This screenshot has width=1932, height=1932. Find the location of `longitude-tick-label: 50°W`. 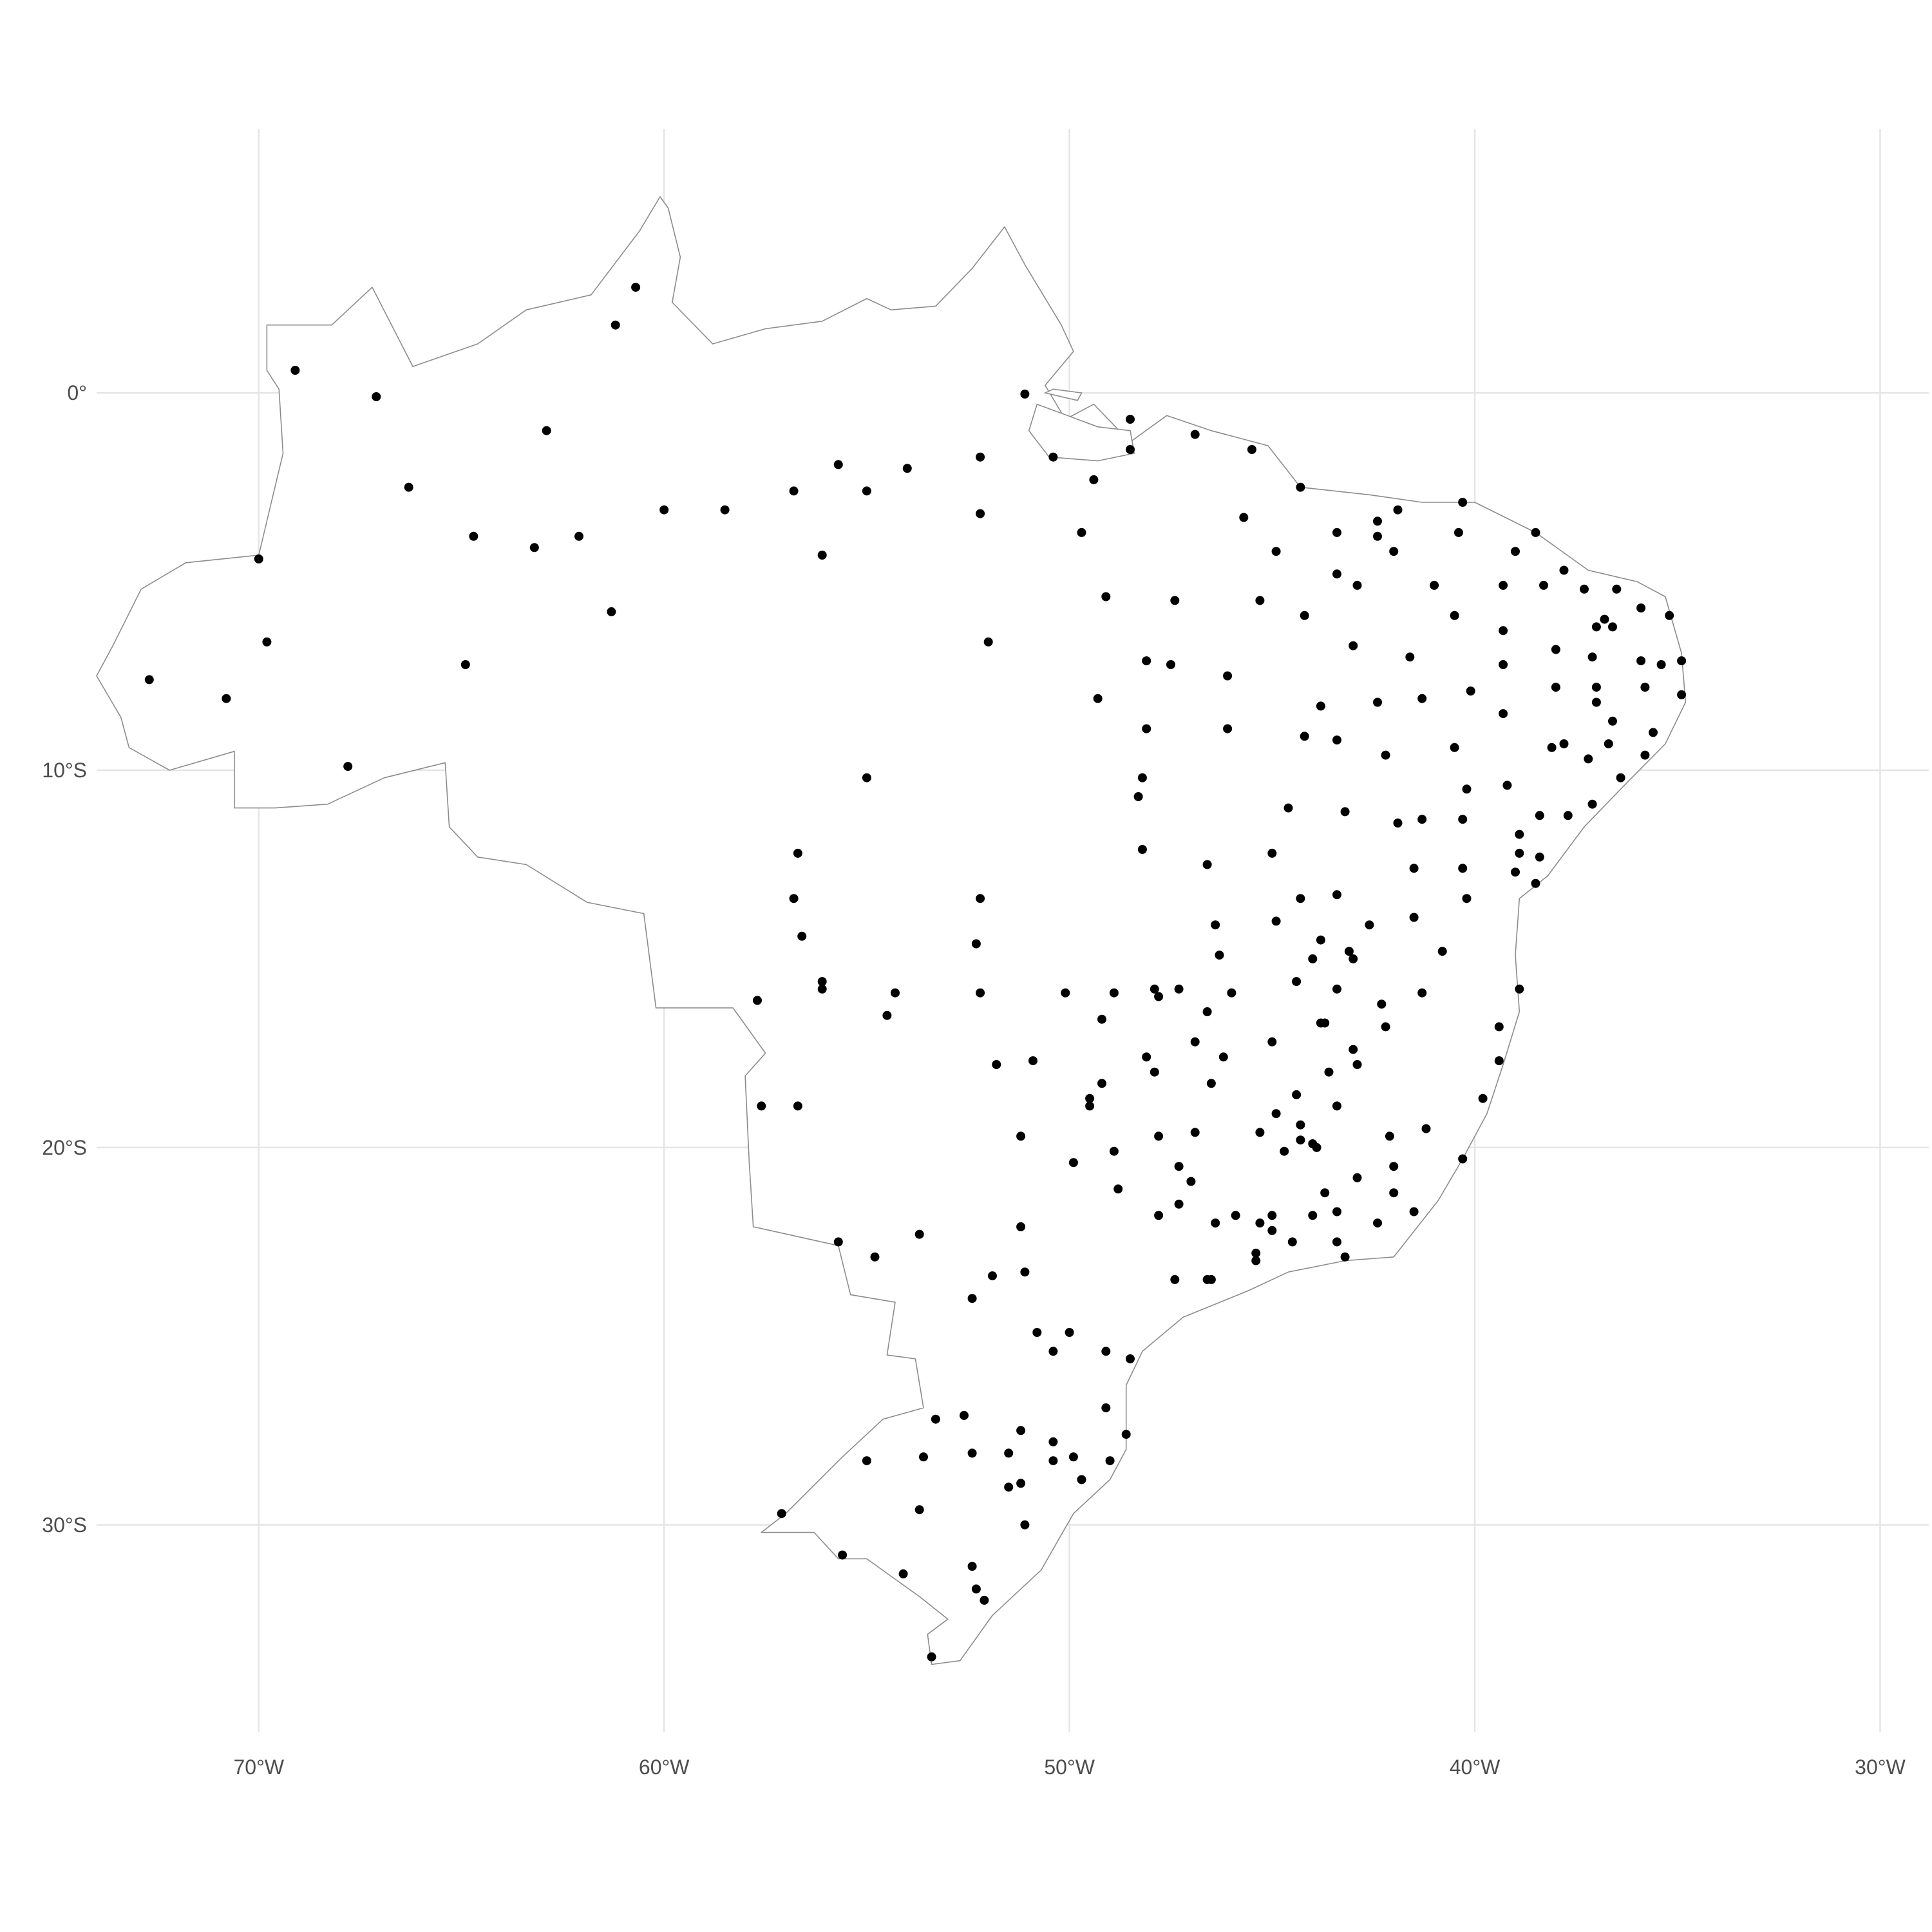

longitude-tick-label: 50°W is located at coordinates (1069, 1768).